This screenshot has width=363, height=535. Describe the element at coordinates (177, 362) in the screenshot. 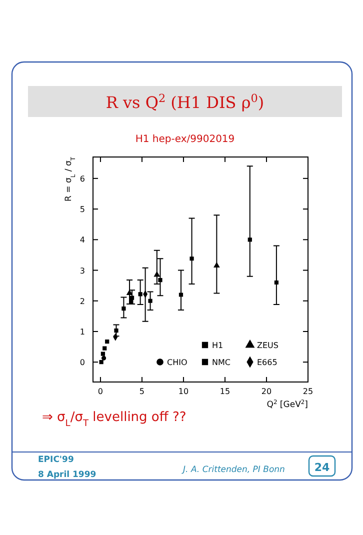

I see `legend-label: CHIO` at that location.